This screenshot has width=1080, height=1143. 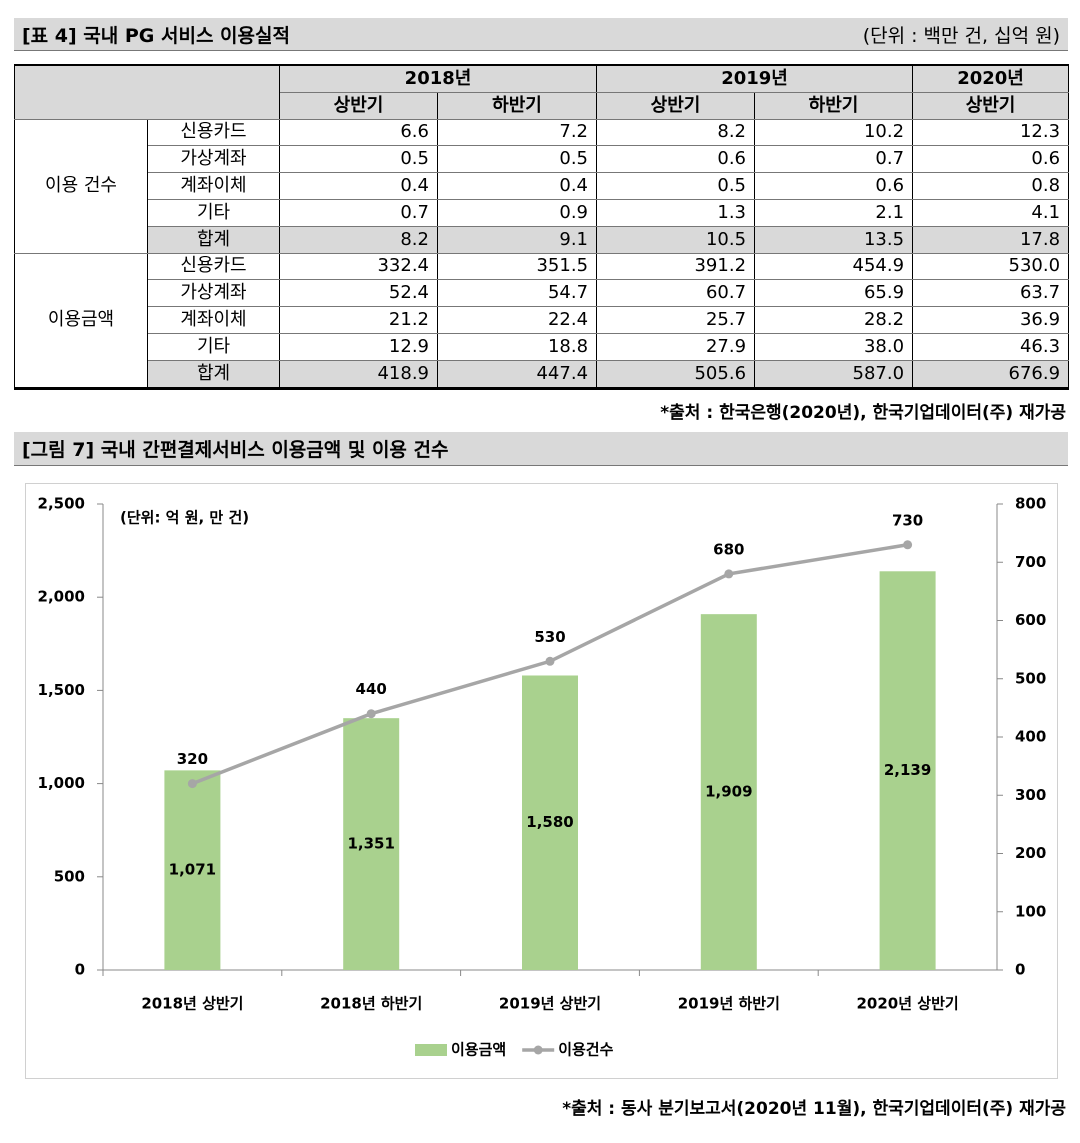 I want to click on y2-tick-label: 800, so click(x=1030, y=504).